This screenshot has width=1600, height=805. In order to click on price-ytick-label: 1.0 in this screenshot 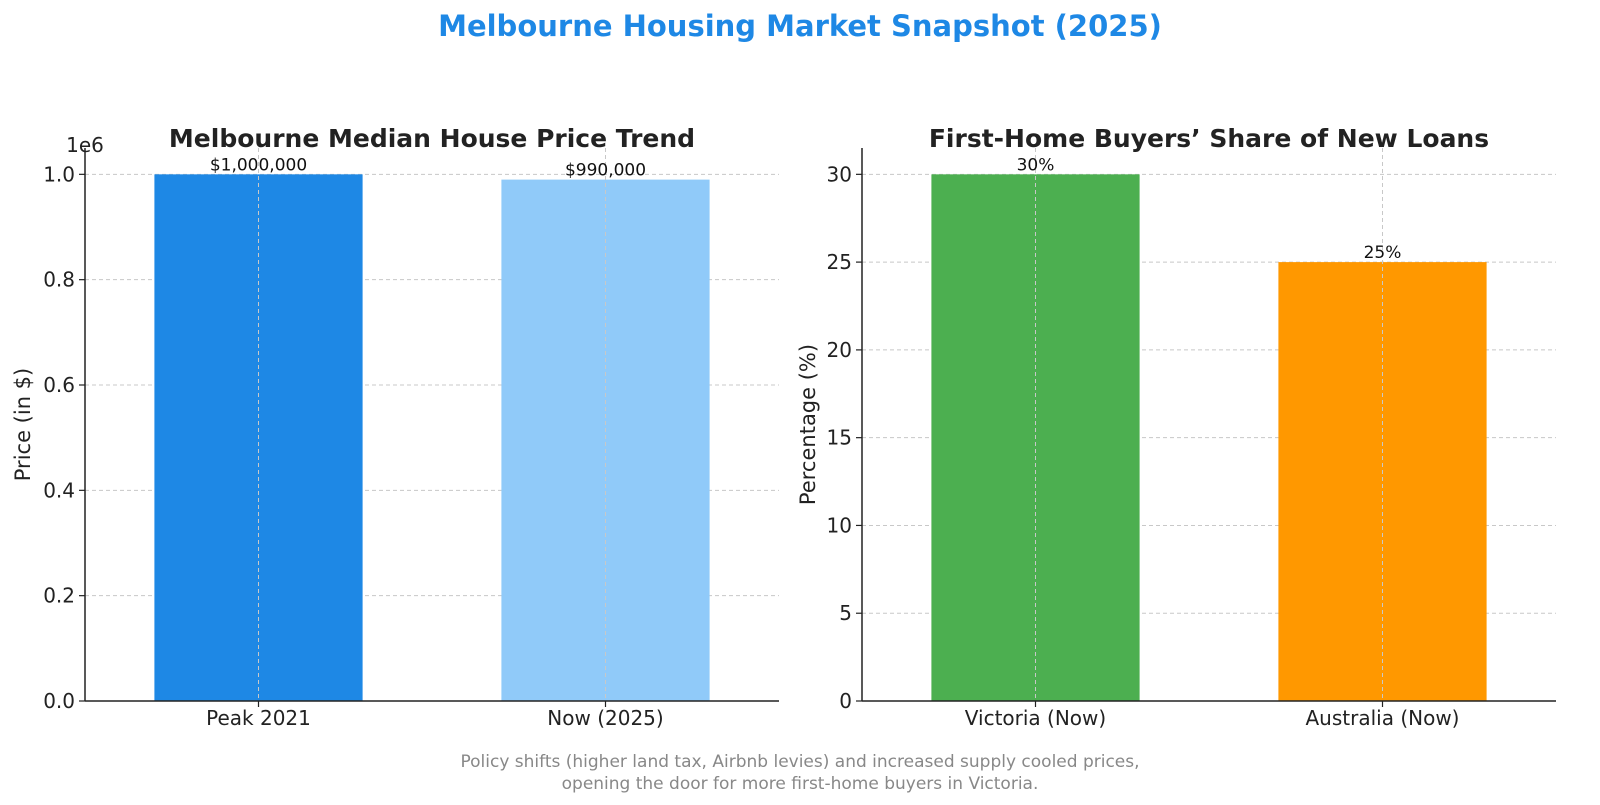, I will do `click(59, 174)`.